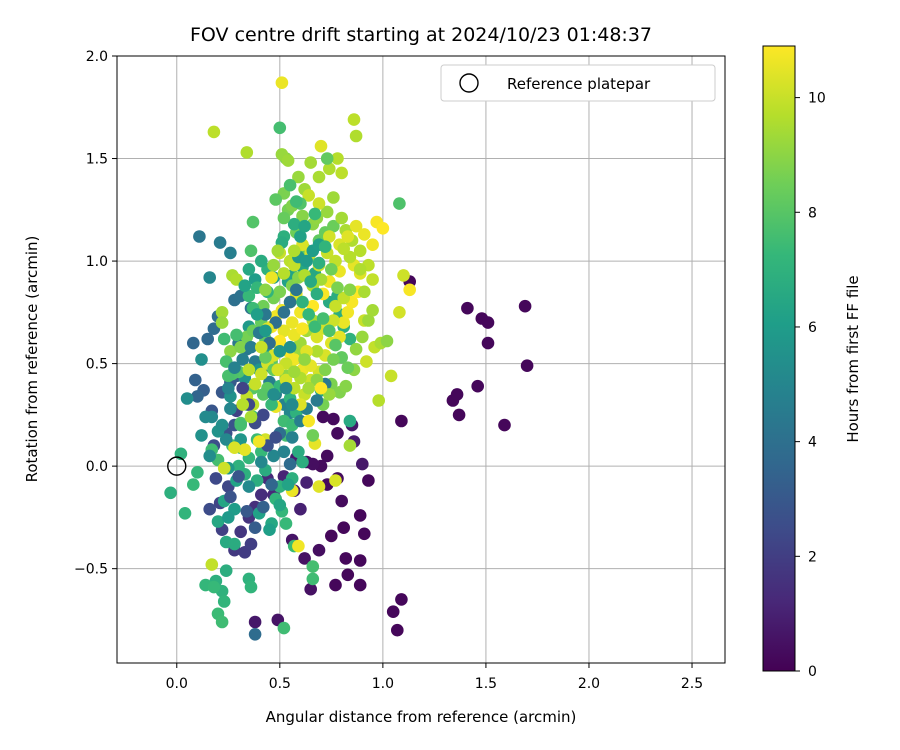 This screenshot has height=750, width=900. What do you see at coordinates (383, 684) in the screenshot?
I see `x-tick-label: 1.0` at bounding box center [383, 684].